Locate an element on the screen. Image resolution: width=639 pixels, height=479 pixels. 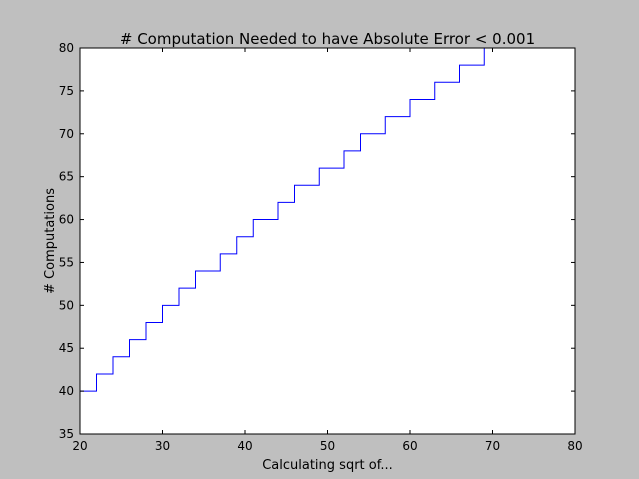
y-tick-label: 70 is located at coordinates (66, 134).